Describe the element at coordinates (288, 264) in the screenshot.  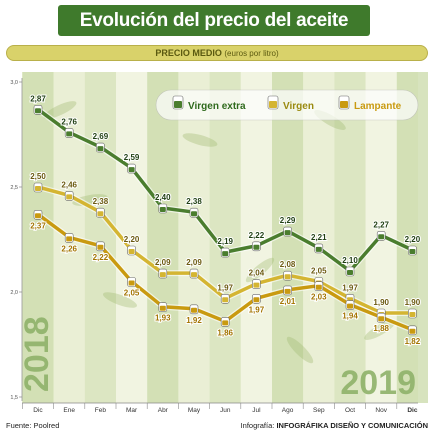
I see `data-label: 2,08` at that location.